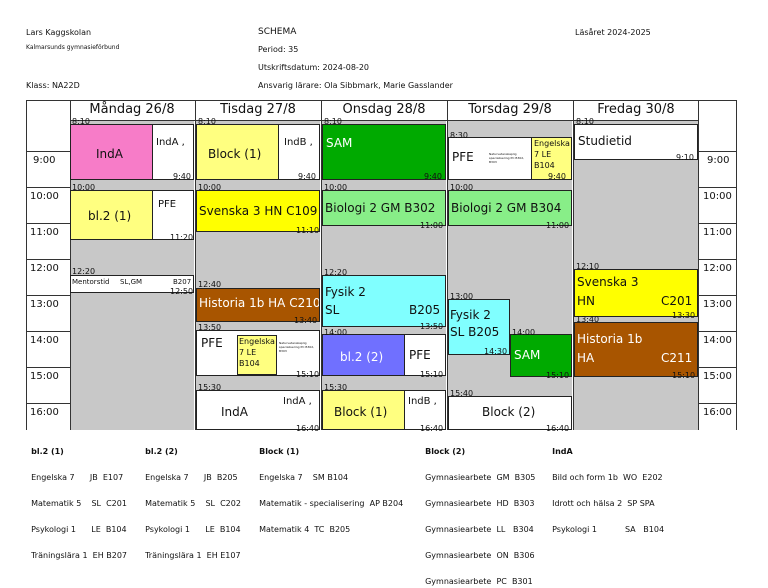  I want to click on time-end: 11:20, so click(182, 237).